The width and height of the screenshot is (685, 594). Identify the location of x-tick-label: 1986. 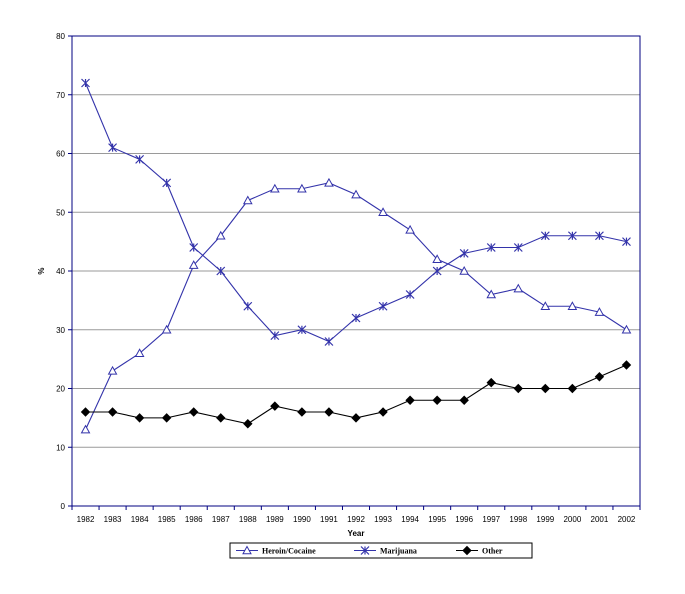
(194, 519).